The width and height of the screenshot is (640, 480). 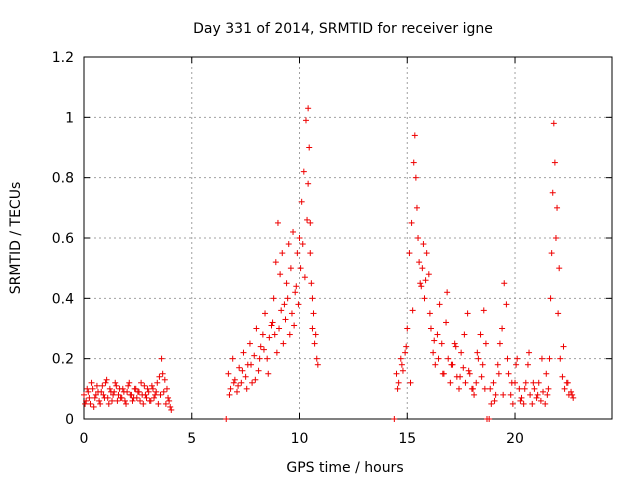 I want to click on x-tick-label: 15, so click(x=407, y=439).